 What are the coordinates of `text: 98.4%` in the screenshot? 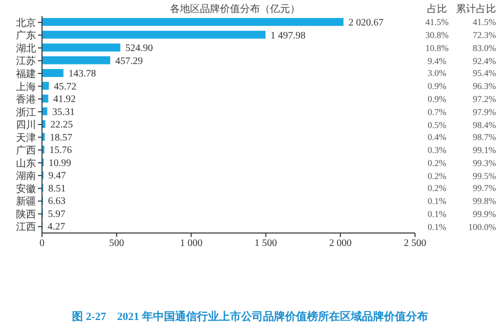 It's located at (484, 124).